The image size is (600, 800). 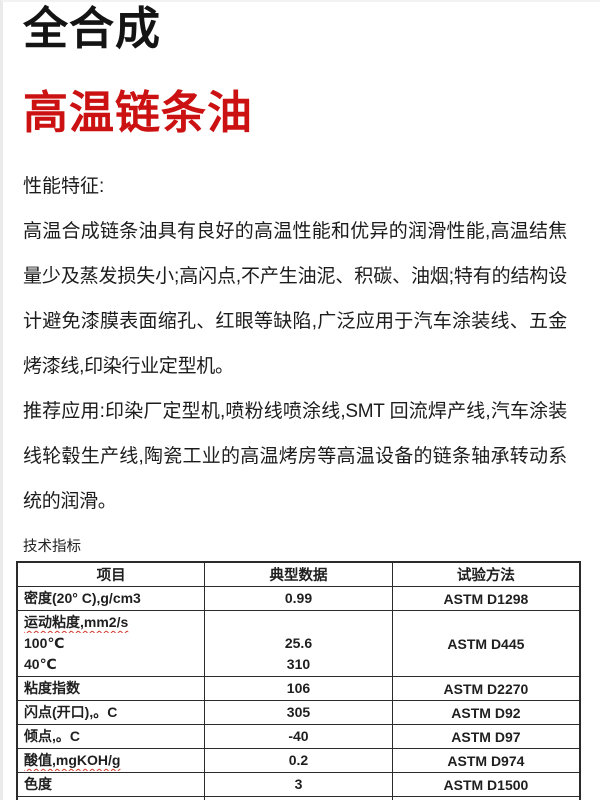 What do you see at coordinates (92, 28) in the screenshot?
I see `product-line-title: 全合成` at bounding box center [92, 28].